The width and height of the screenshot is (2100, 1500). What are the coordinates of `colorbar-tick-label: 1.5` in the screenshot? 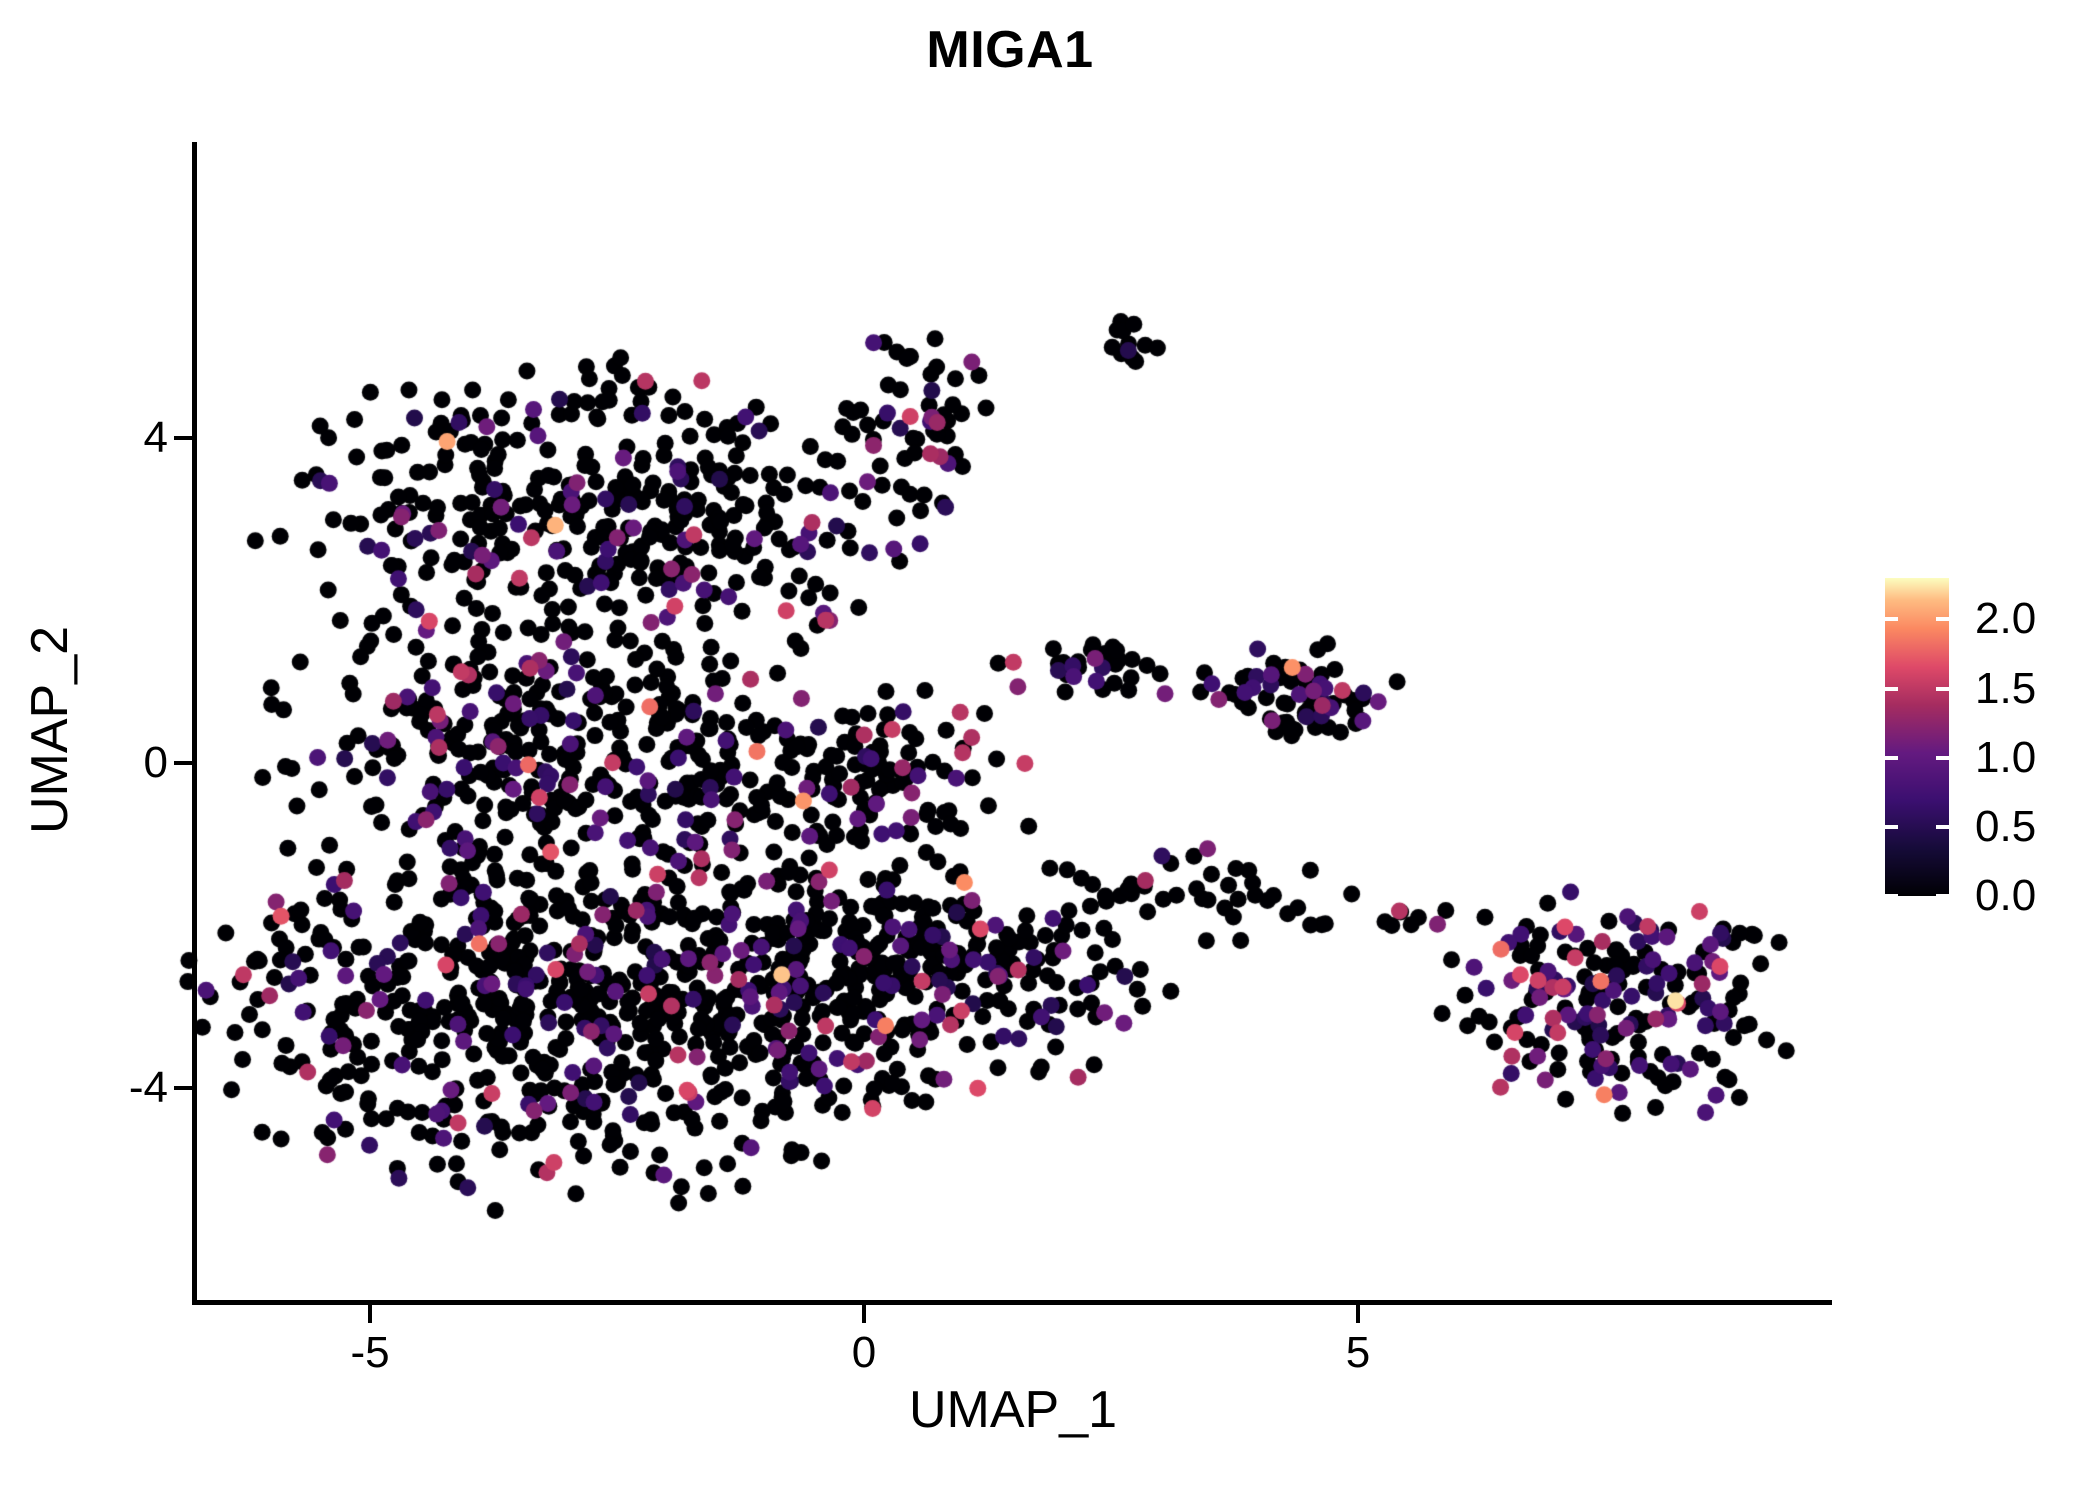 It's located at (2006, 688).